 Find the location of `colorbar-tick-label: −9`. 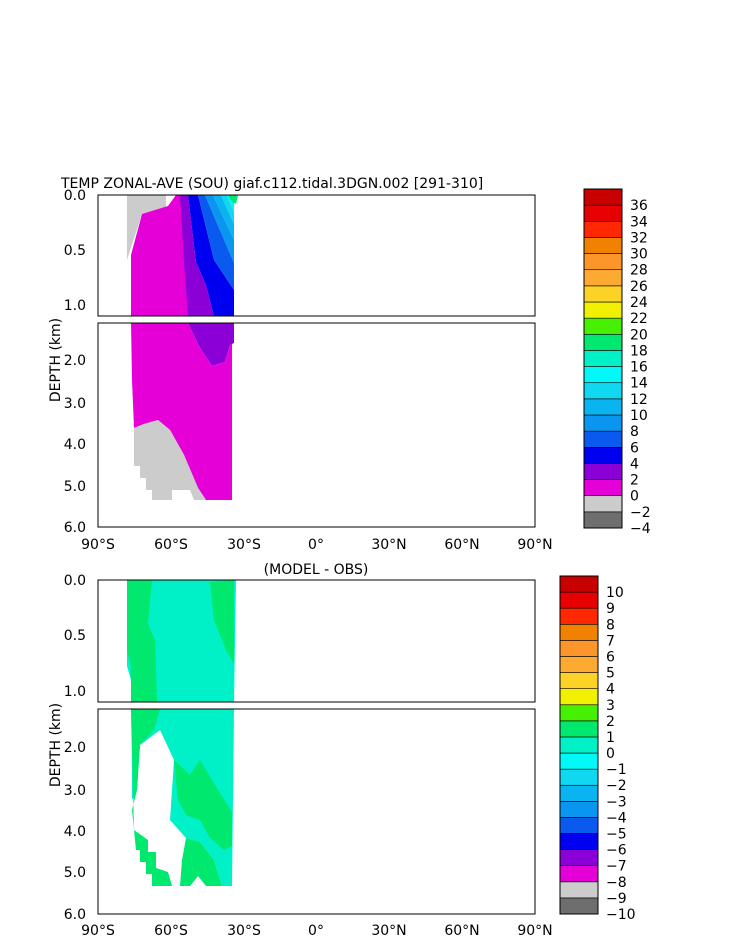

colorbar-tick-label: −9 is located at coordinates (616, 899).